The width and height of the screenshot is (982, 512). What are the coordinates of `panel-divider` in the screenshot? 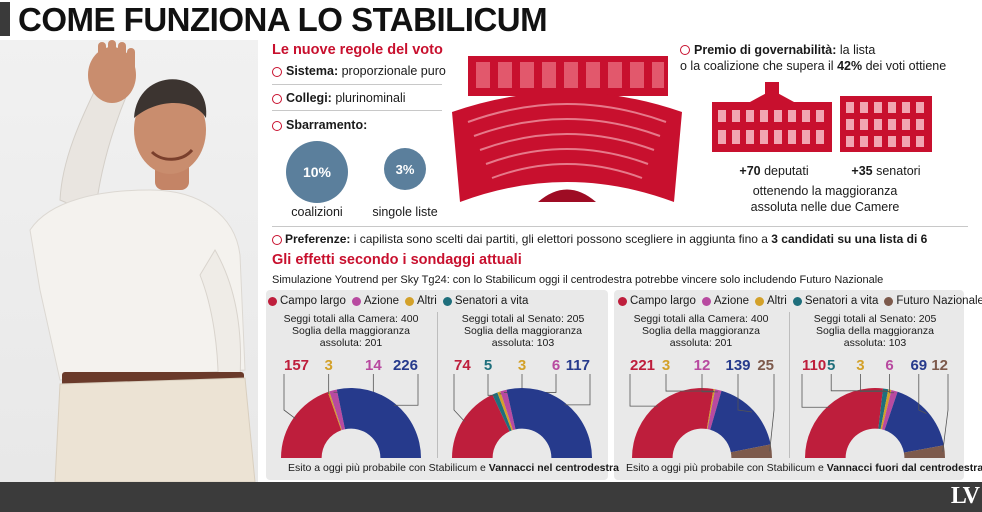 It's located at (437, 385).